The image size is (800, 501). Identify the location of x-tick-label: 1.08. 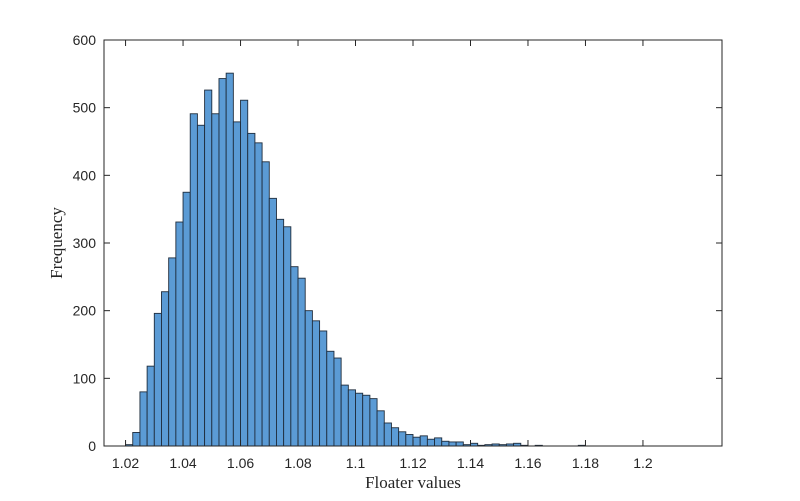
(297, 463).